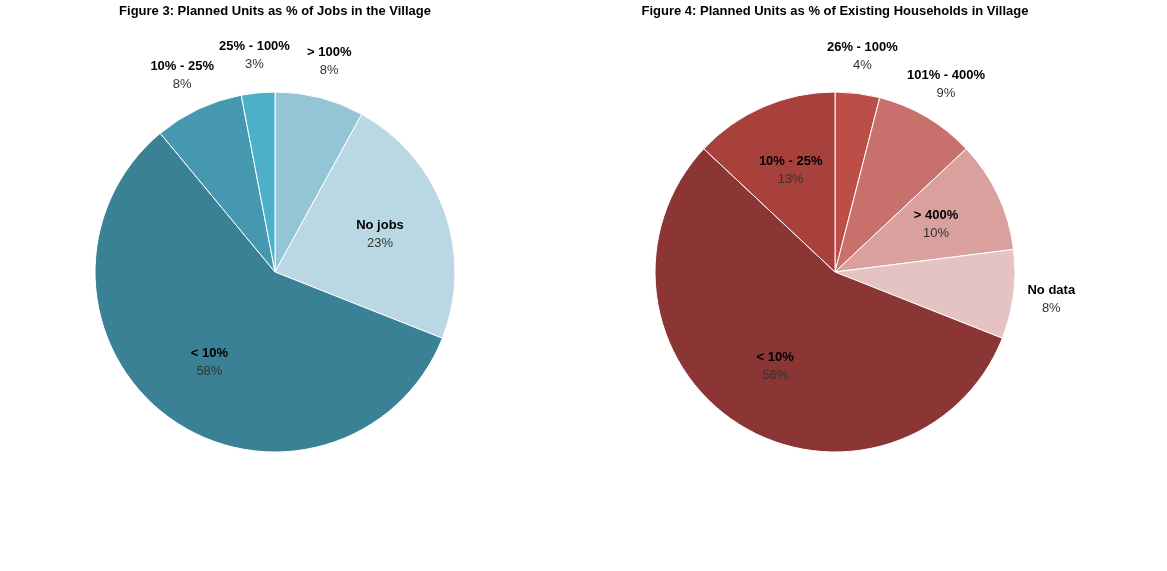 The image size is (1167, 571). I want to click on slice-label: 26% - 100%, so click(862, 46).